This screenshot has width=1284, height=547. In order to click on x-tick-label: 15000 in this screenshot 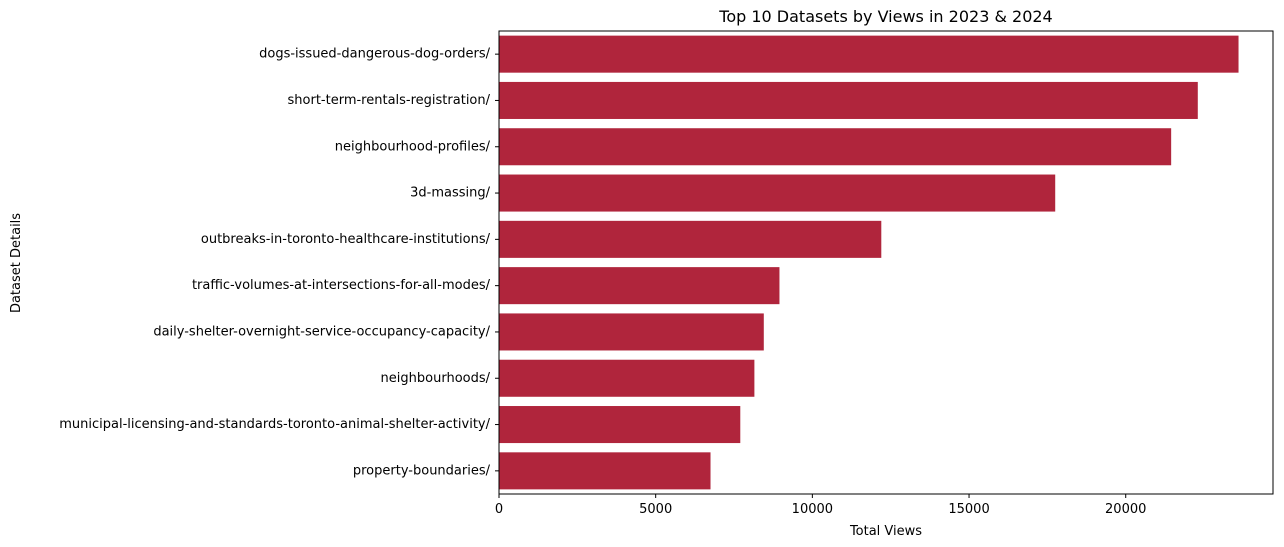, I will do `click(968, 509)`.